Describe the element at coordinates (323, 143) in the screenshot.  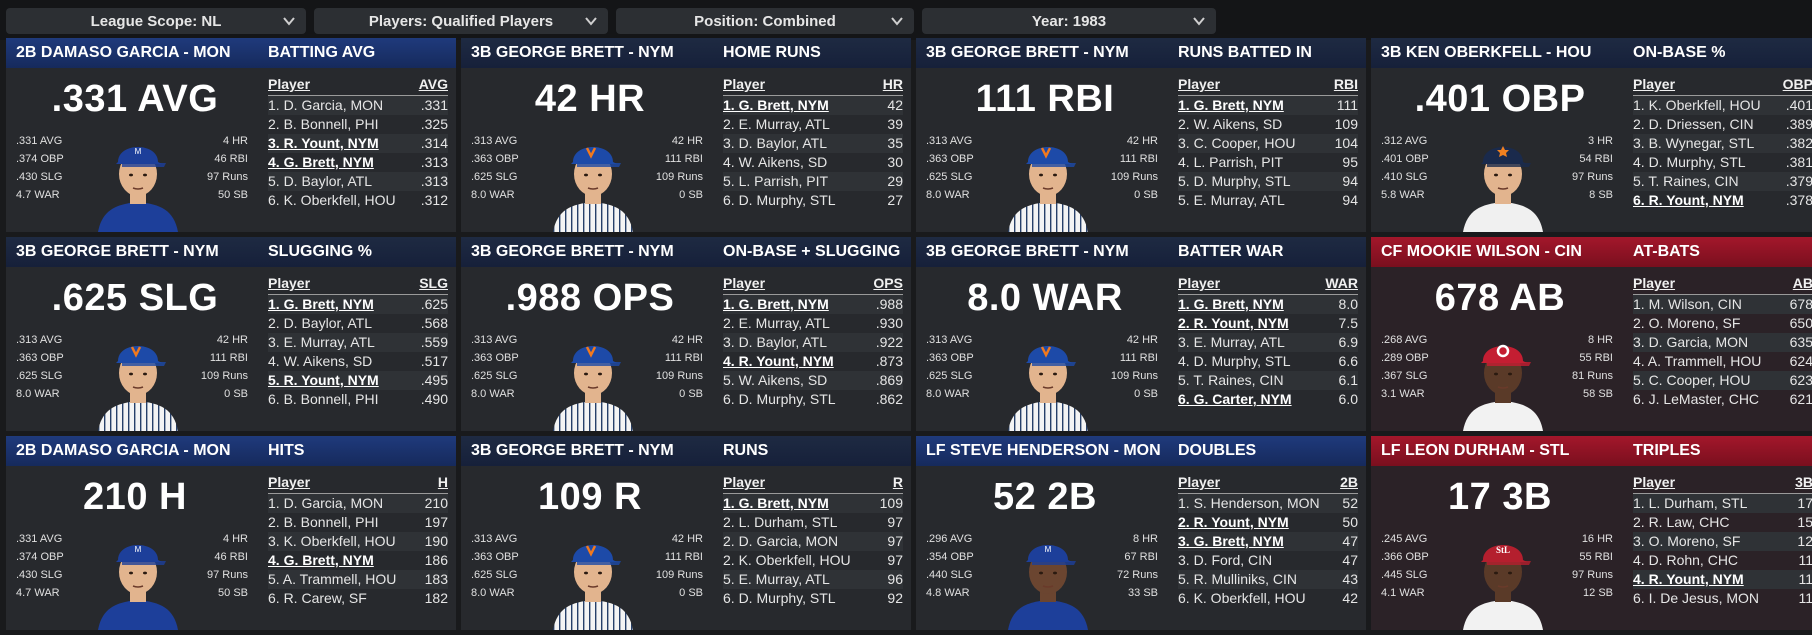
I see `leader-name: 3. R. Yount, NYM` at that location.